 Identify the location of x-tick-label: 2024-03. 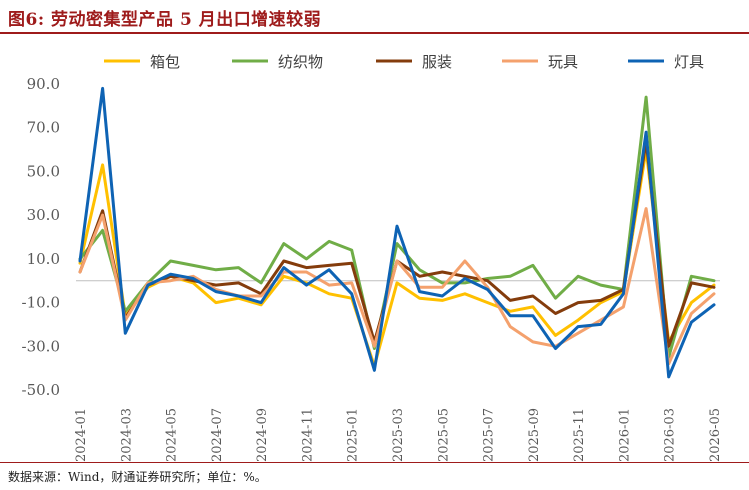
(126, 435).